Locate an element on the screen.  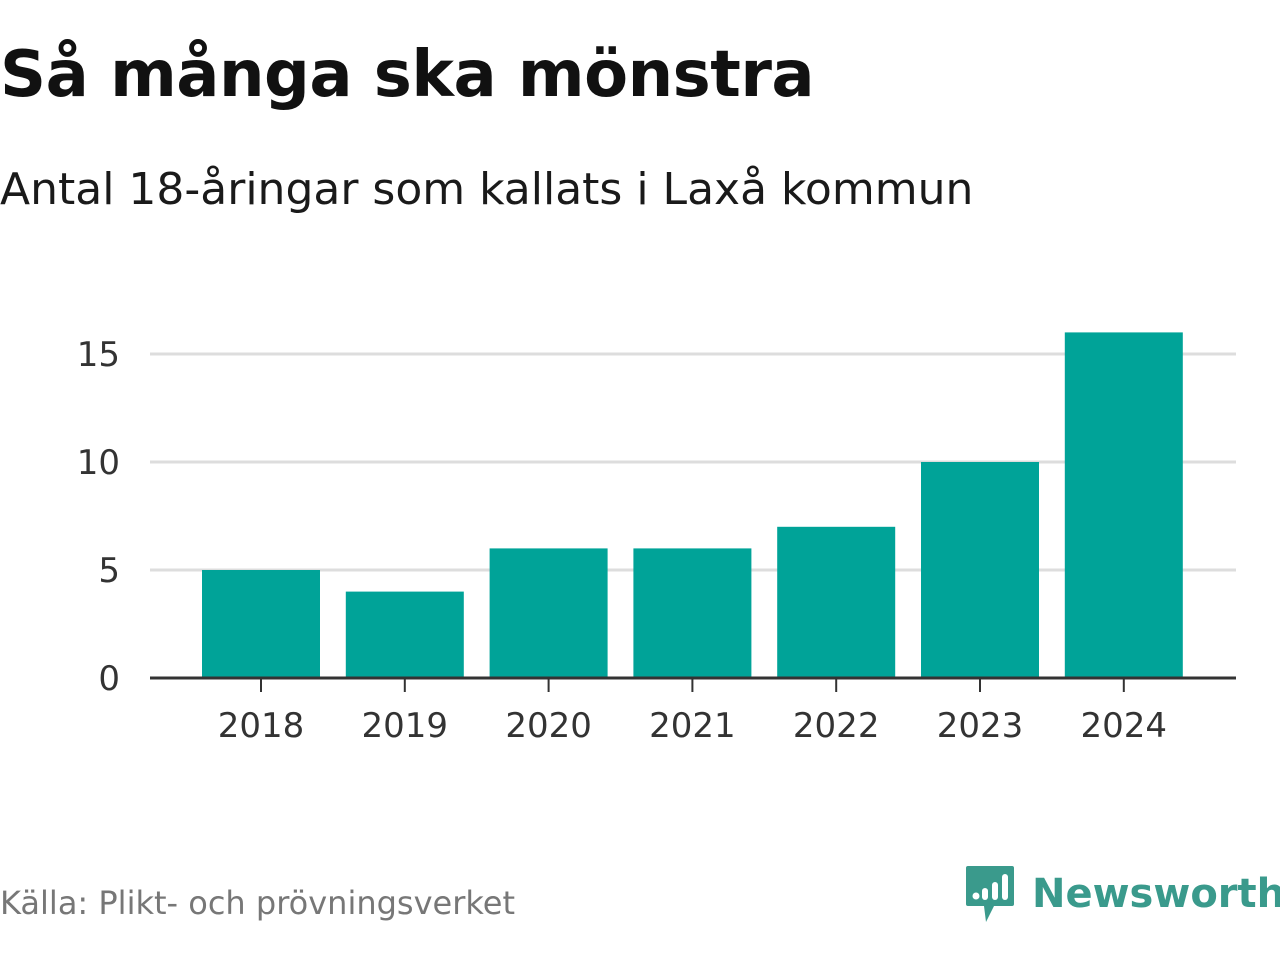
chart-title: Så många ska mönstra is located at coordinates (407, 75).